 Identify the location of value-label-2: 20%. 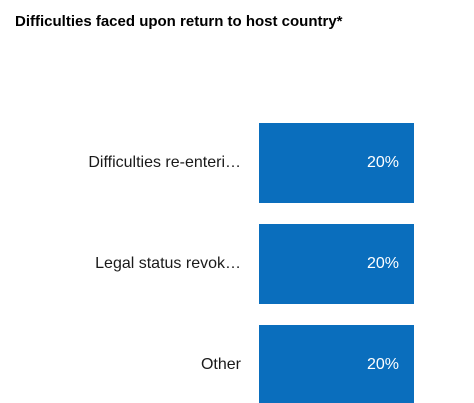
(383, 263).